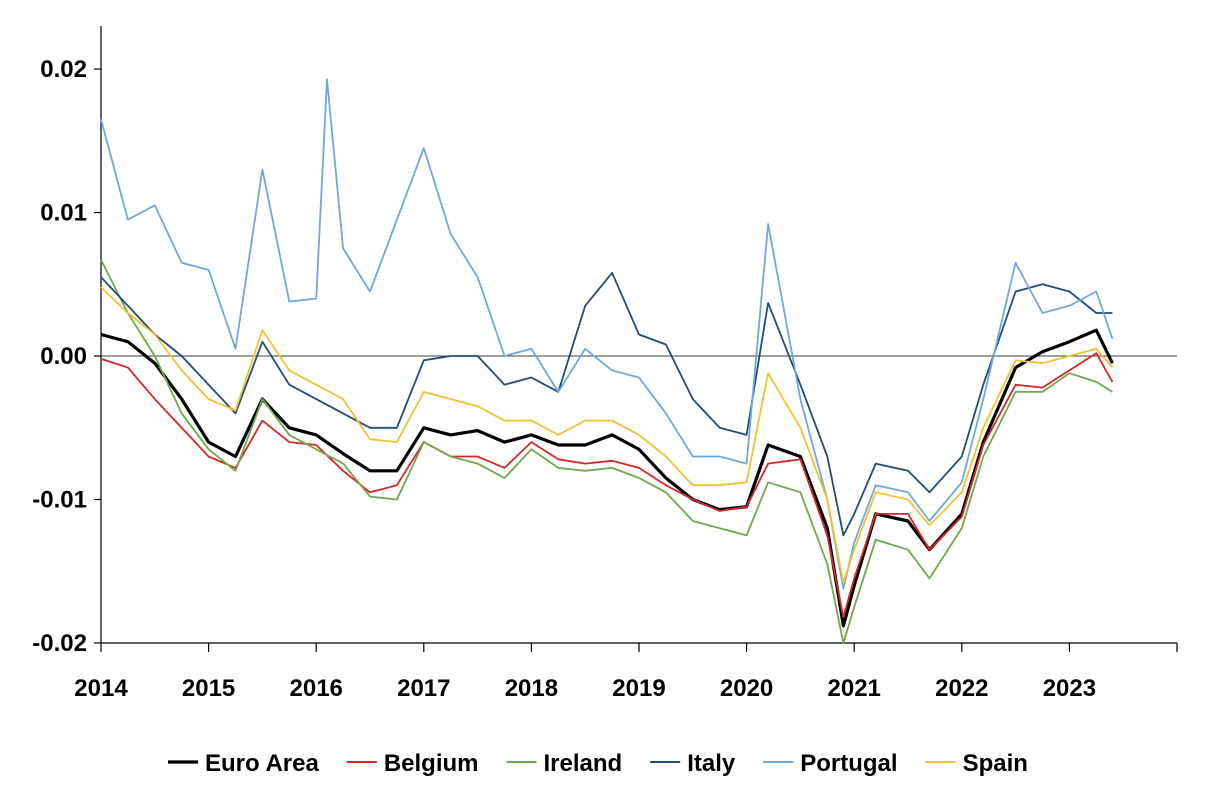  I want to click on legend-item-euro-area: Euro Area, so click(243, 763).